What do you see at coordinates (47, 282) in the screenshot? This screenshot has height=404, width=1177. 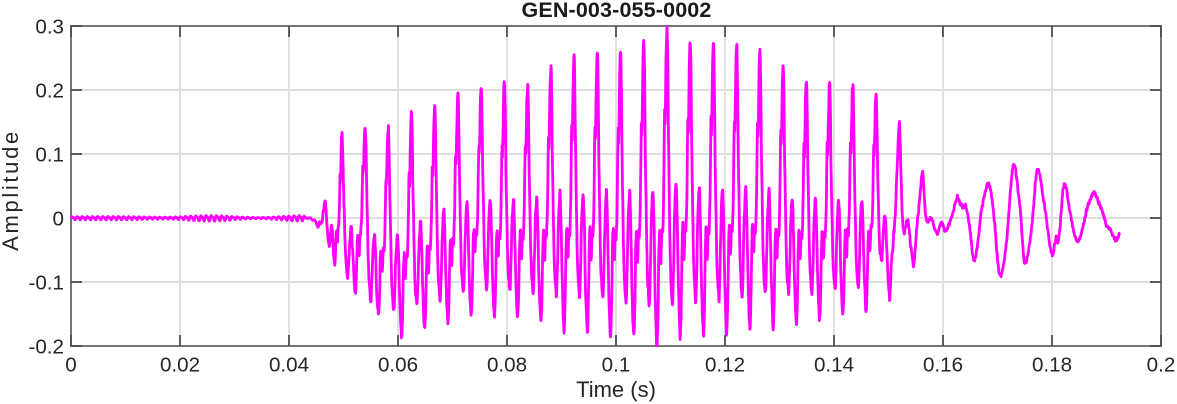 I see `svg-text: -0.1` at bounding box center [47, 282].